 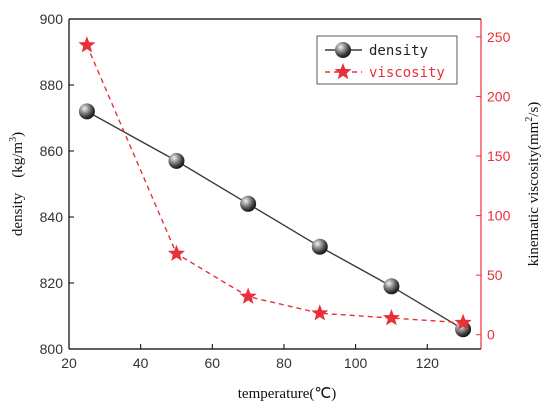 What do you see at coordinates (52, 85) in the screenshot?
I see `y-left-tick-label: 880` at bounding box center [52, 85].